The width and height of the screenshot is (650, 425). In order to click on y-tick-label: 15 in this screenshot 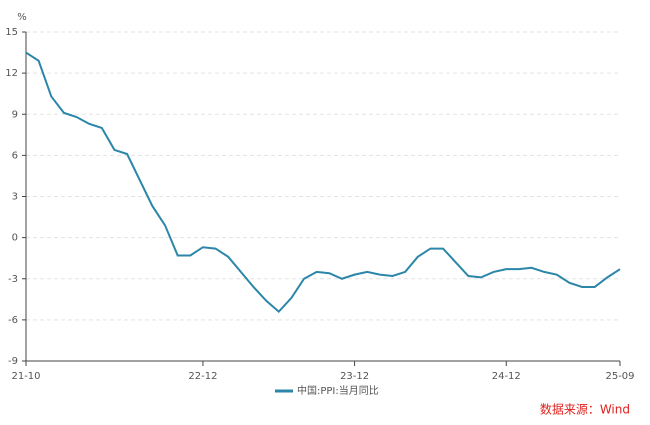, I will do `click(11, 32)`.